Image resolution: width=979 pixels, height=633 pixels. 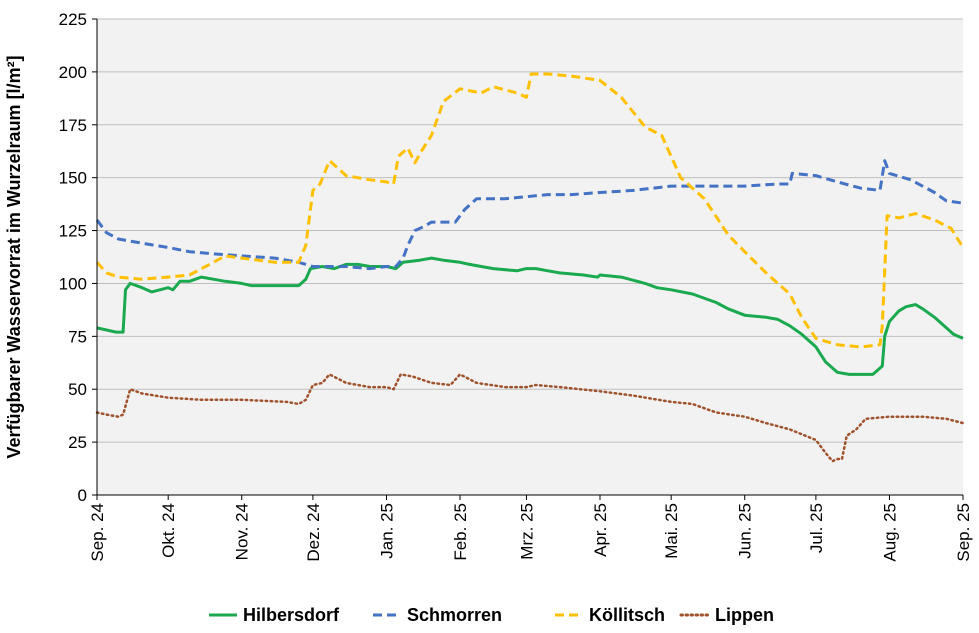 I want to click on y-tick-label: 0, so click(x=82, y=495).